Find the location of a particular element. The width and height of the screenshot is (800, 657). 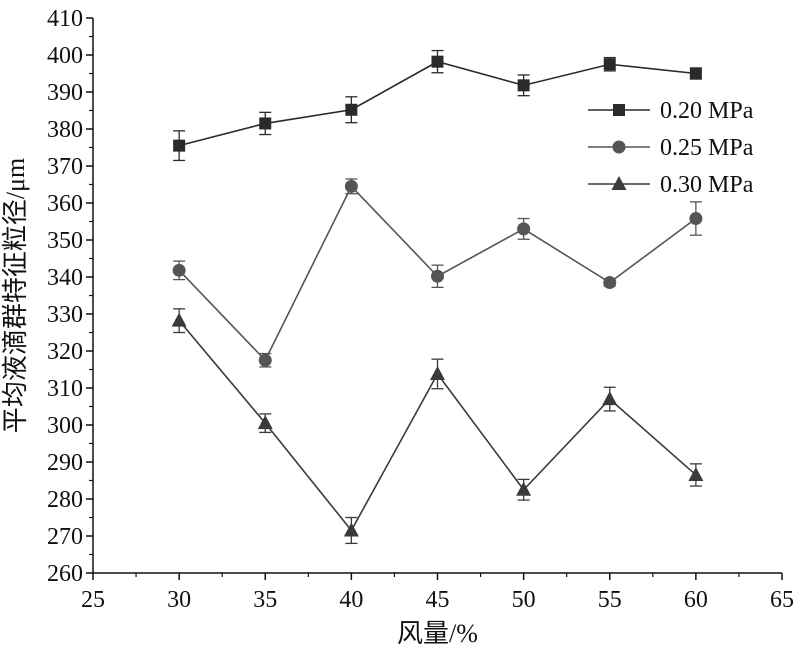

x-tick-label: 60 is located at coordinates (696, 600).